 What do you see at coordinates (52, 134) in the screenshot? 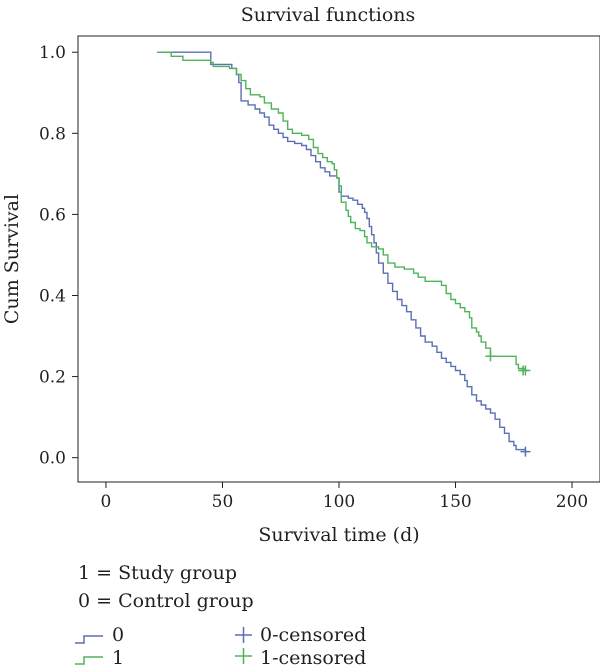
I see `y-tick-label: 0.8` at bounding box center [52, 134].